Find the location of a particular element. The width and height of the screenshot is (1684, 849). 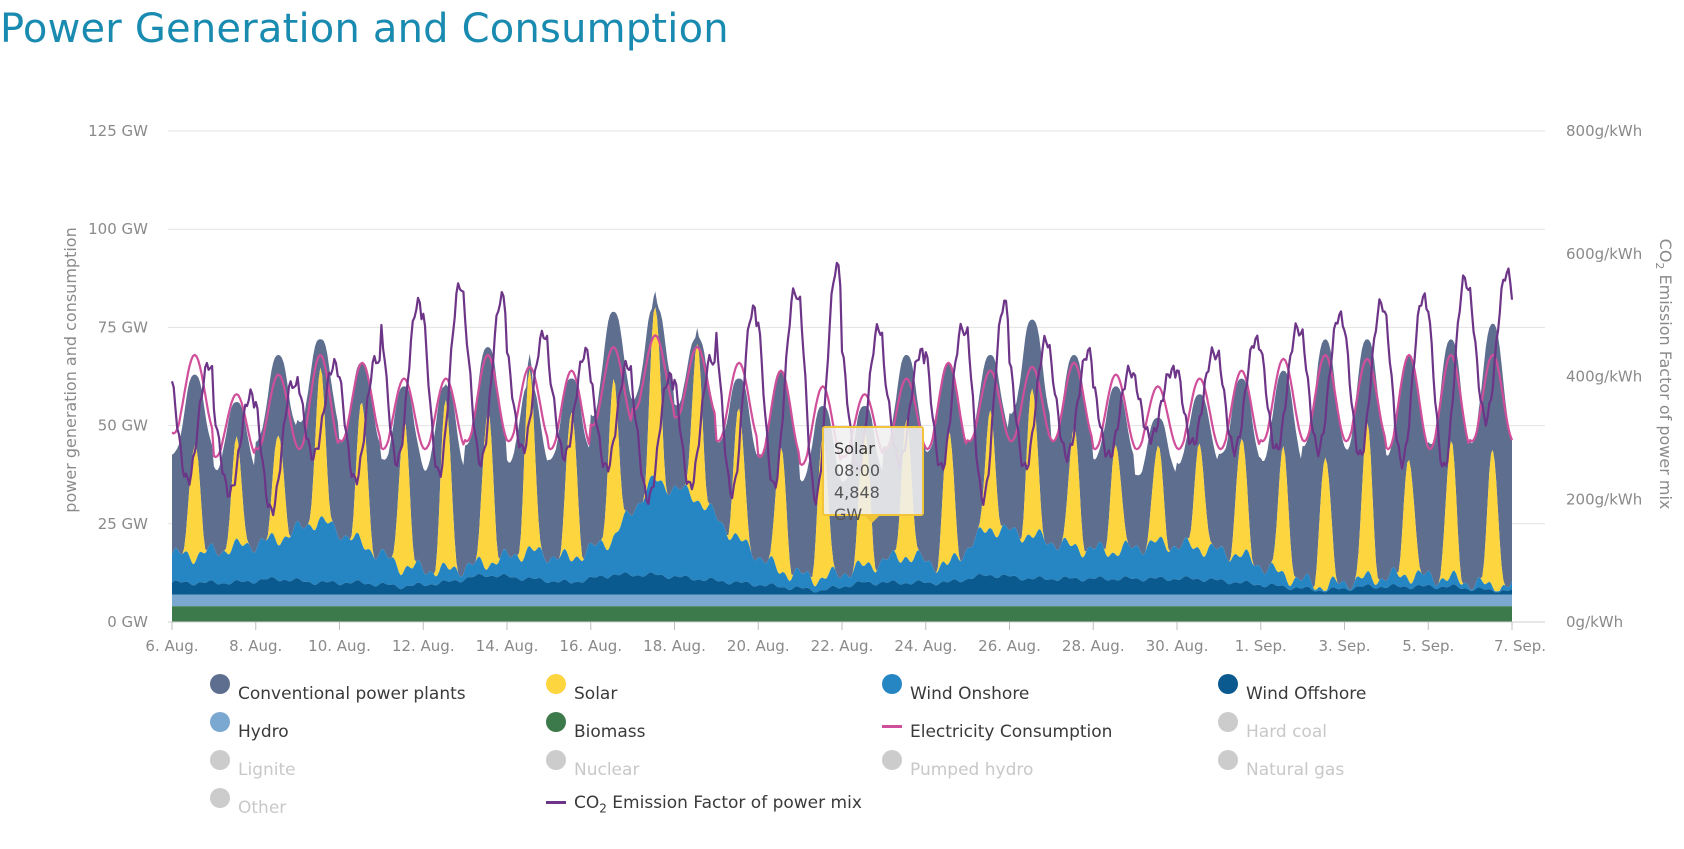

x-tick-label: 28. Aug. is located at coordinates (1093, 646).